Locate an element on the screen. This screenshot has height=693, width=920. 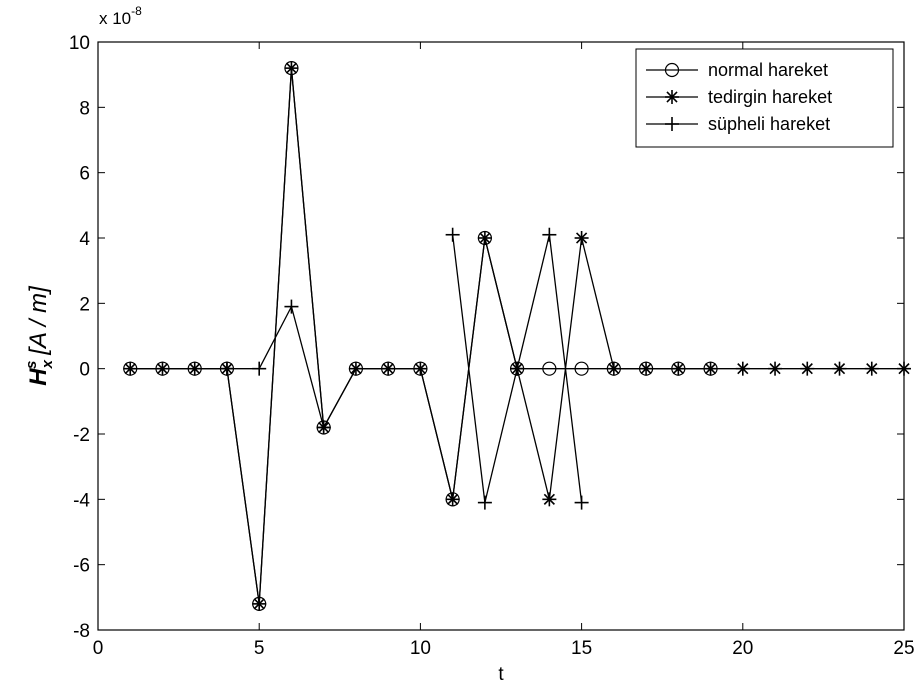
y-multiplier-exponent: -8 is located at coordinates (136, 11).